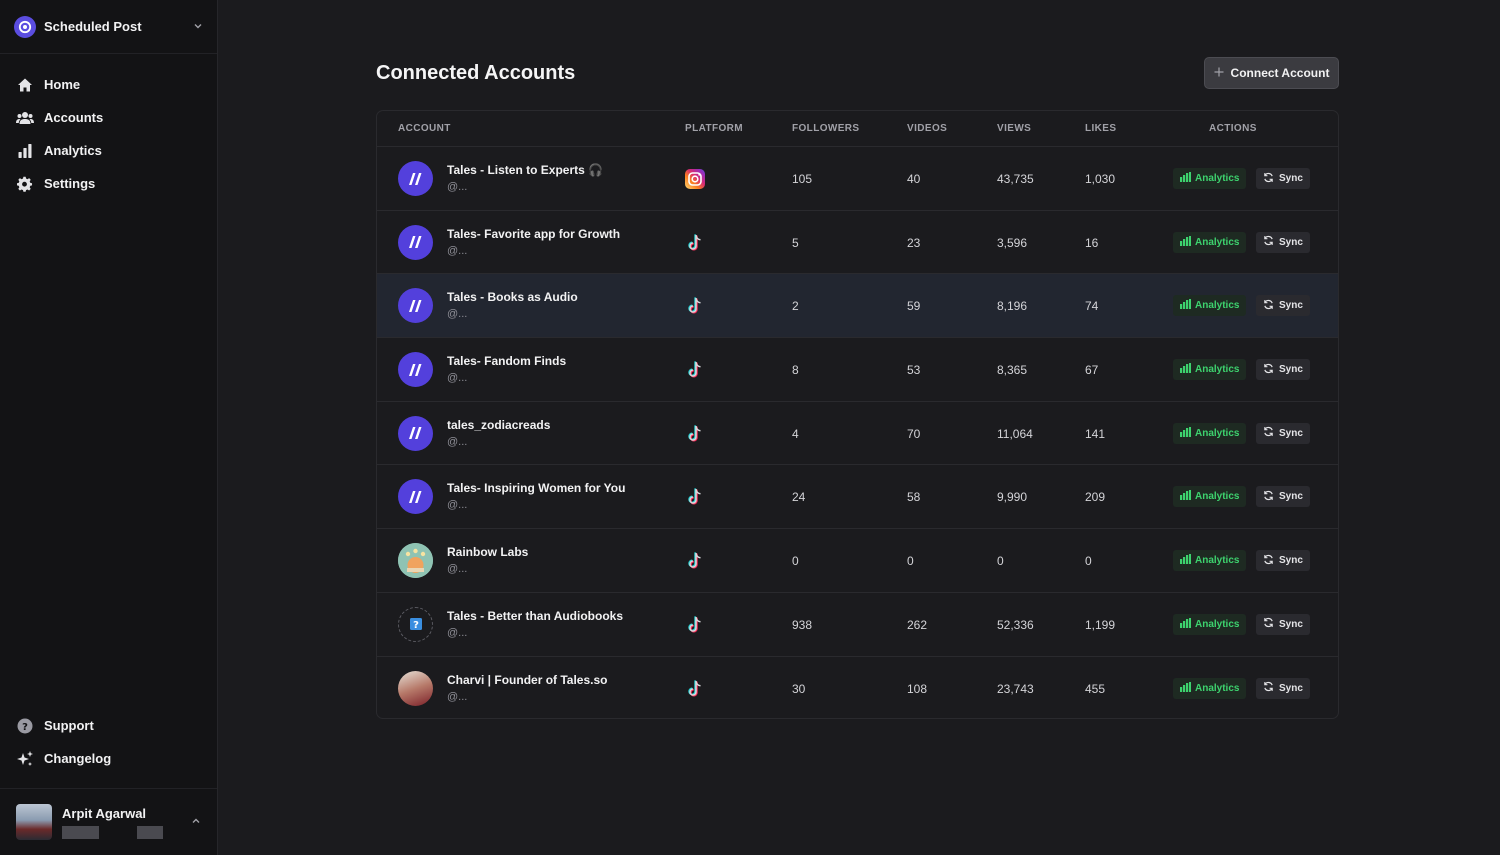  What do you see at coordinates (1088, 561) in the screenshot?
I see `likes-value: 0` at bounding box center [1088, 561].